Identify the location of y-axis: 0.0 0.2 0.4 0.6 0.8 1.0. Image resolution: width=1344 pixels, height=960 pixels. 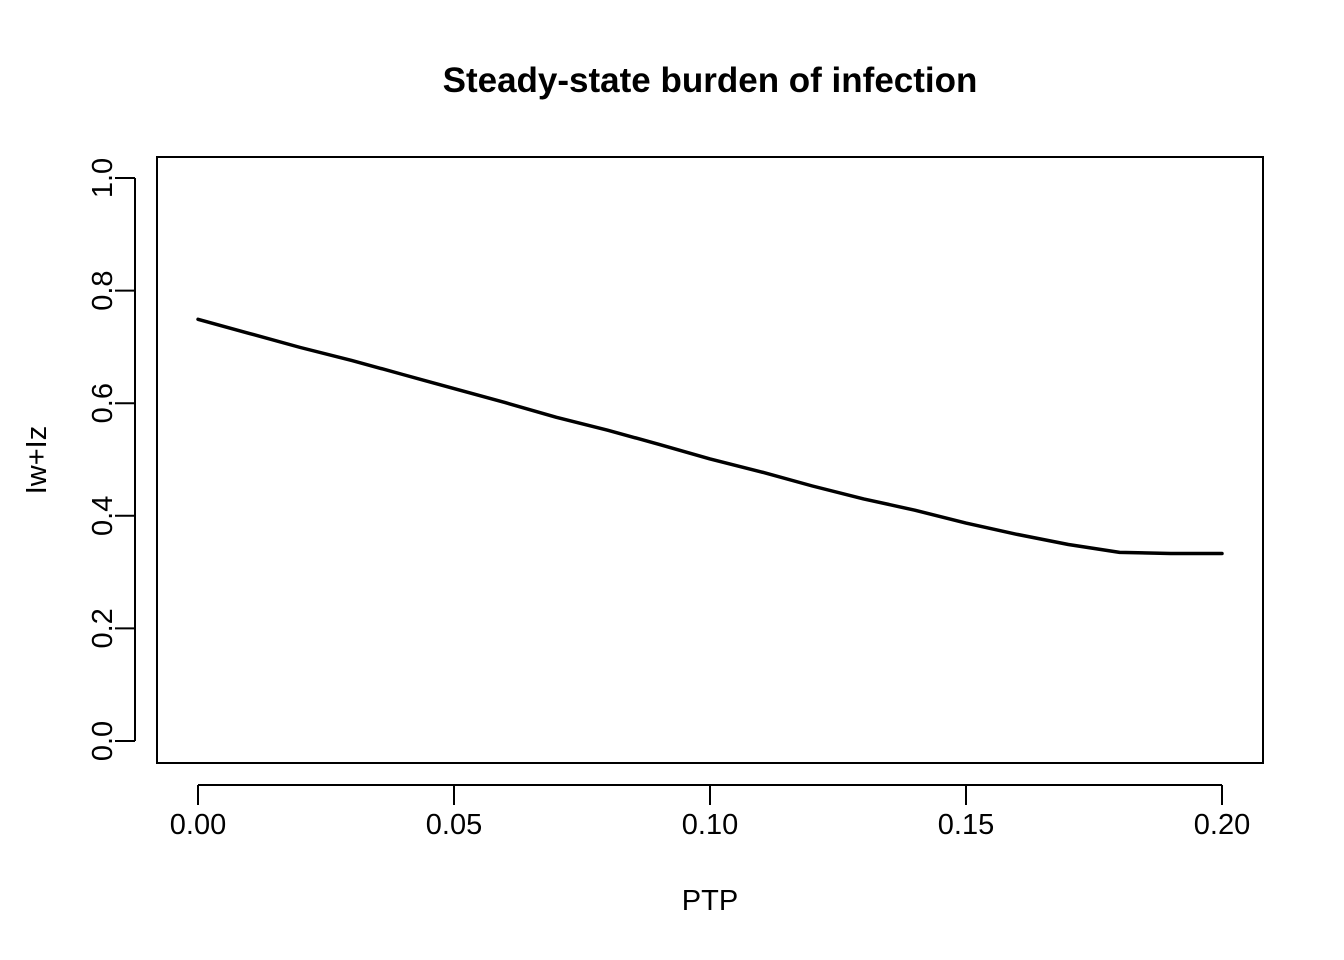
(111, 459).